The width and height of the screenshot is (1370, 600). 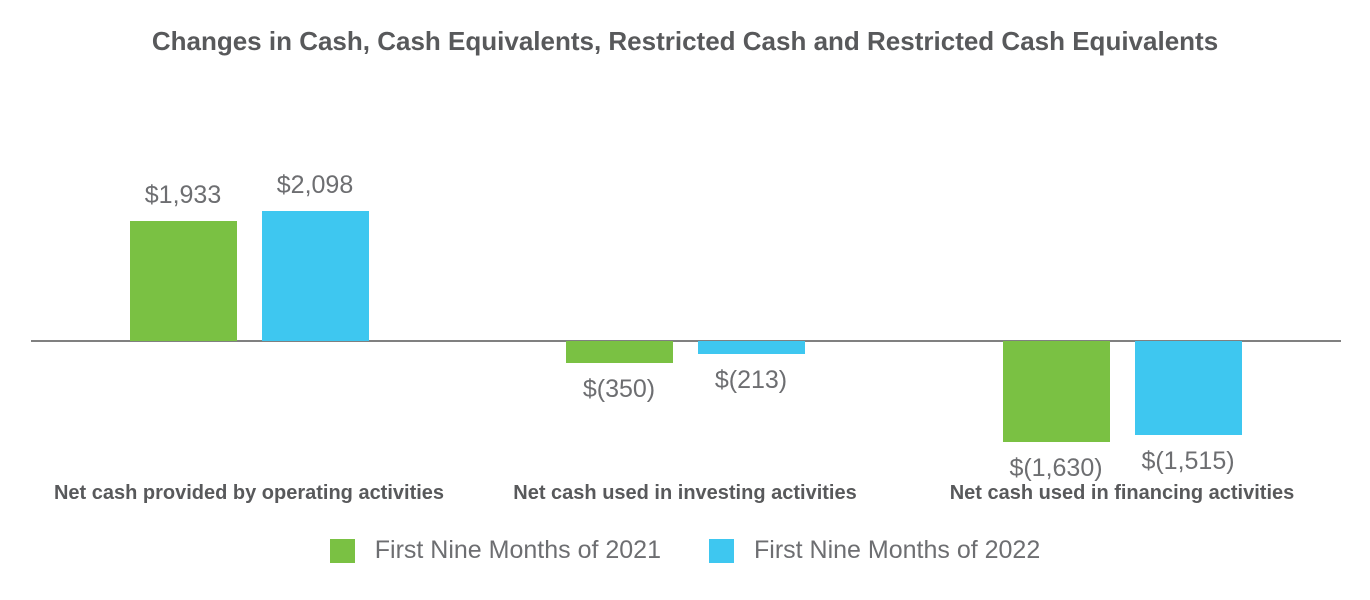 What do you see at coordinates (342, 550) in the screenshot?
I see `legend-swatch-icon-series_2021` at bounding box center [342, 550].